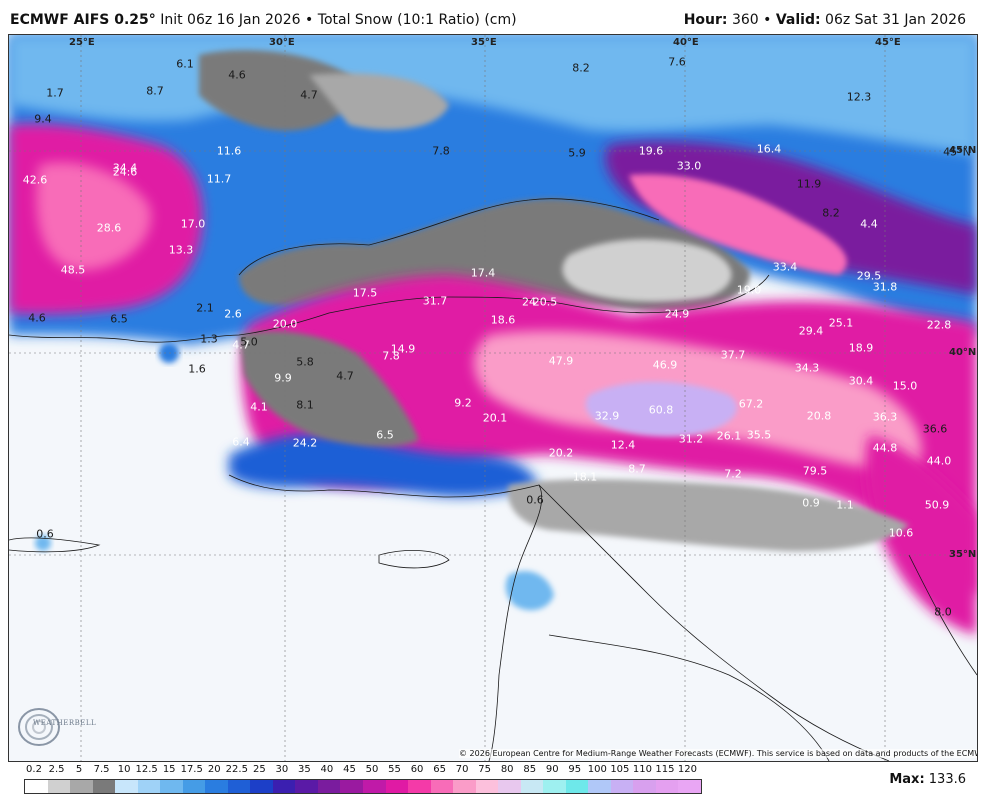 The image size is (984, 808). I want to click on legend-tick-label: 55, so click(394, 769).